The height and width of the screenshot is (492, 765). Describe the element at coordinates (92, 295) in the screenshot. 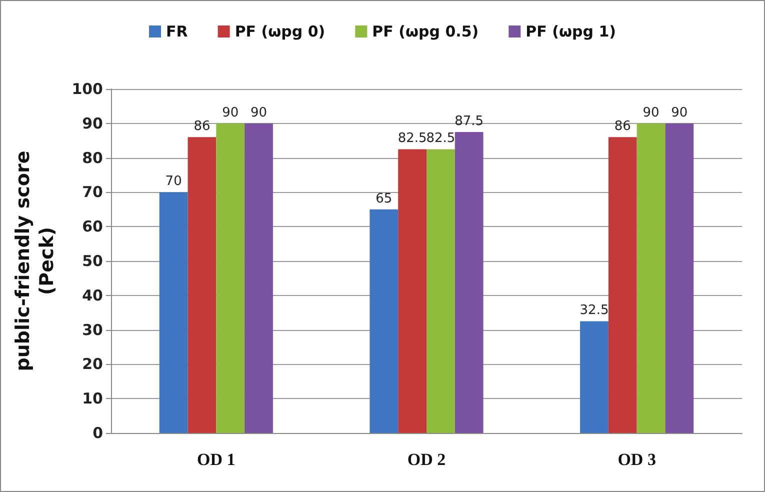

I see `y-tick-label: 40` at that location.